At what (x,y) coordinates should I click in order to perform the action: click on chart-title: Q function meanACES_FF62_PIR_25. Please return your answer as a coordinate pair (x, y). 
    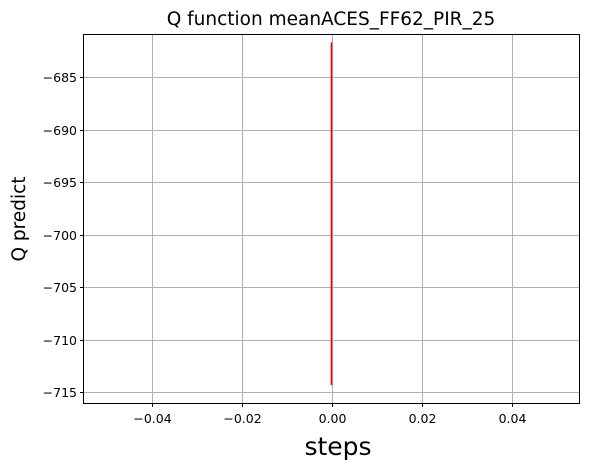
    Looking at the image, I should click on (331, 19).